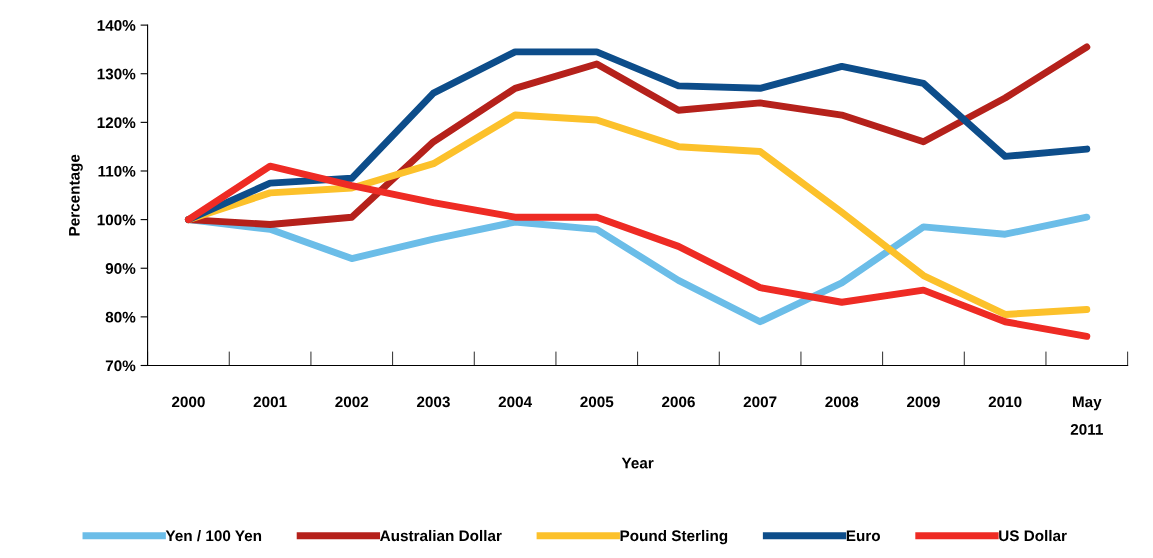  What do you see at coordinates (433, 402) in the screenshot?
I see `x-tick-label: 2003` at bounding box center [433, 402].